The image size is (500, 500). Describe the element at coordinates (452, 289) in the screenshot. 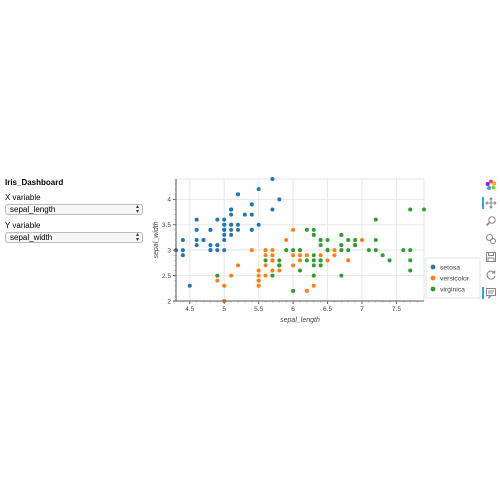

I see `legend-label-virginica: virginica` at that location.